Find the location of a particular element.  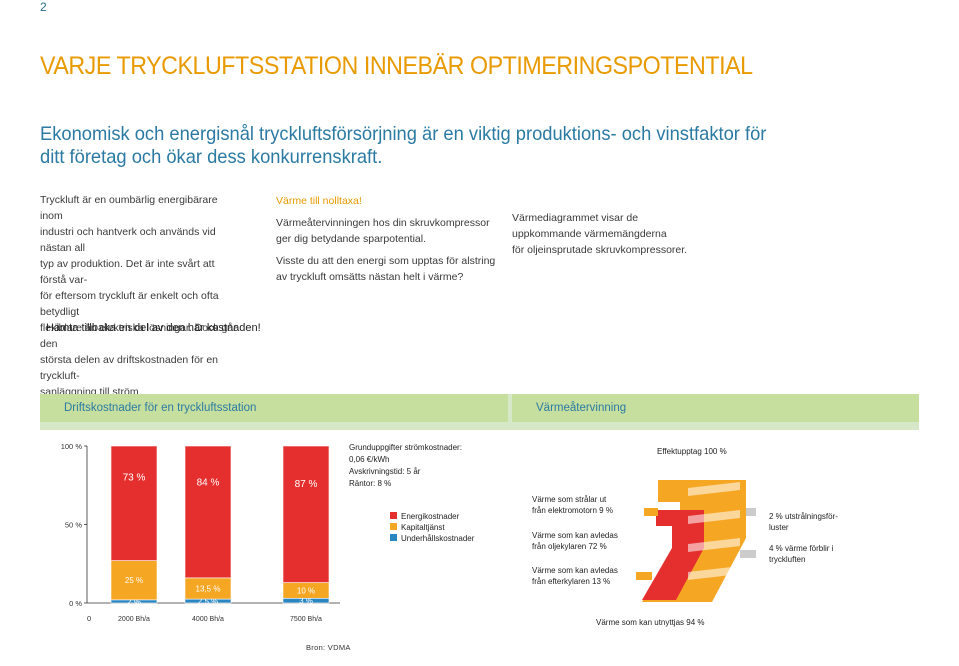

source-note: Bron: VDMA is located at coordinates (328, 647).